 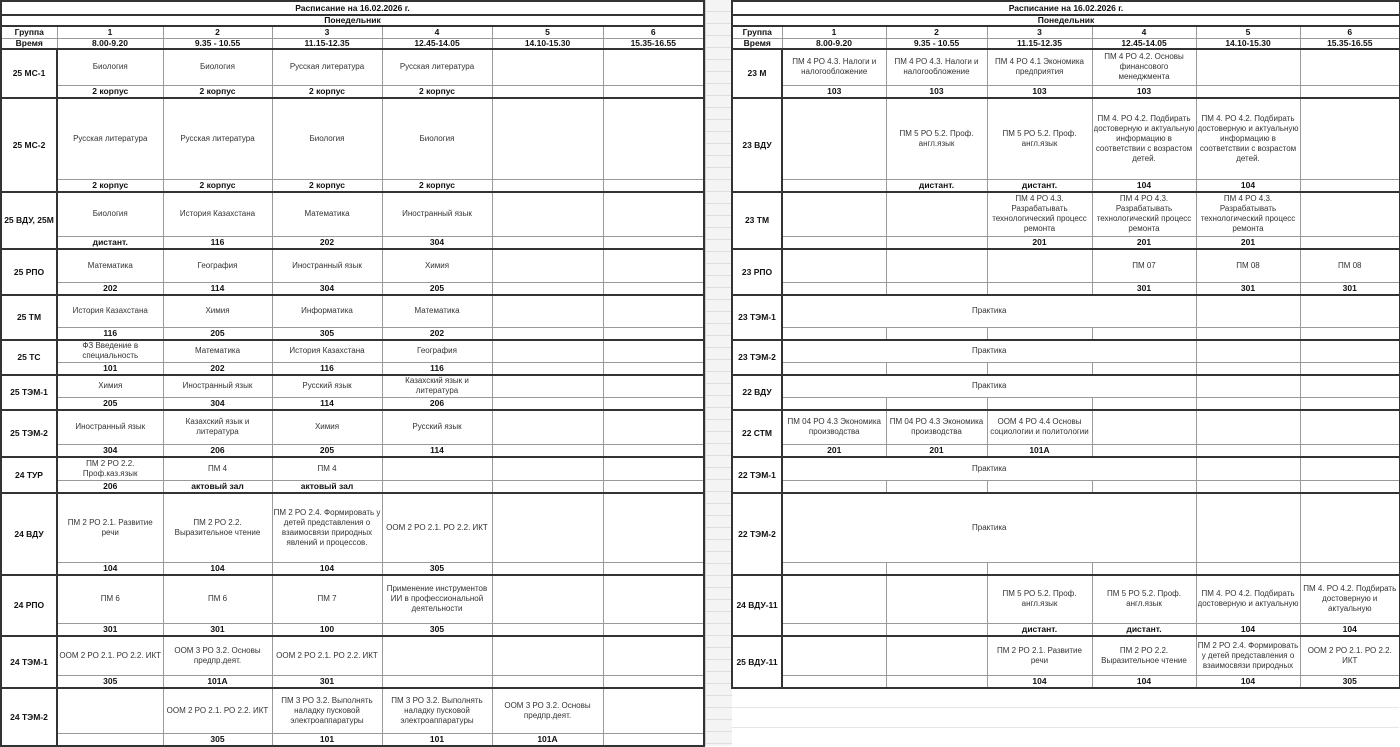 What do you see at coordinates (110, 32) in the screenshot?
I see `period-number: 1` at bounding box center [110, 32].